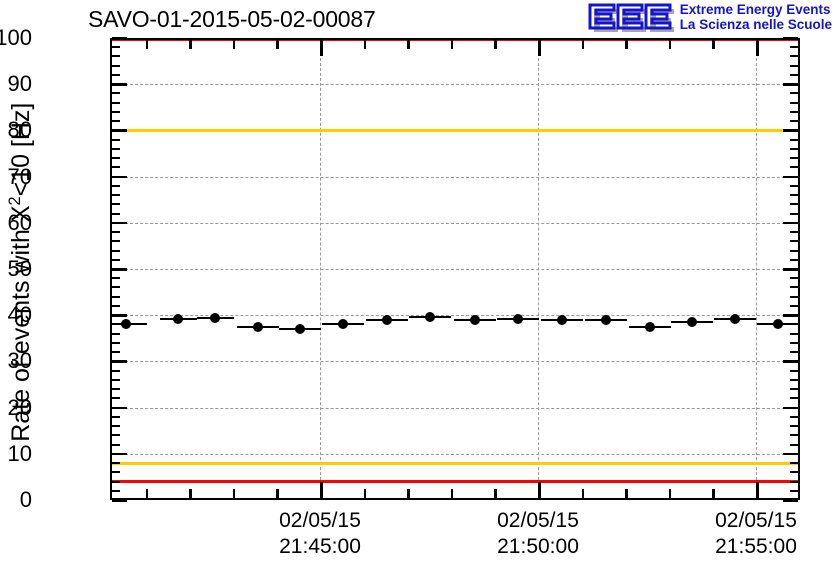 Image resolution: width=836 pixels, height=572 pixels. Describe the element at coordinates (538, 520) in the screenshot. I see `x-tick-label-date: 02/05/15` at that location.